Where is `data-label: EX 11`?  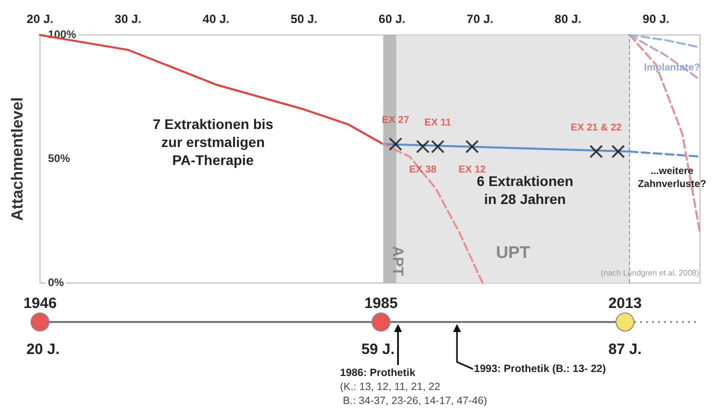 data-label: EX 11 is located at coordinates (438, 123).